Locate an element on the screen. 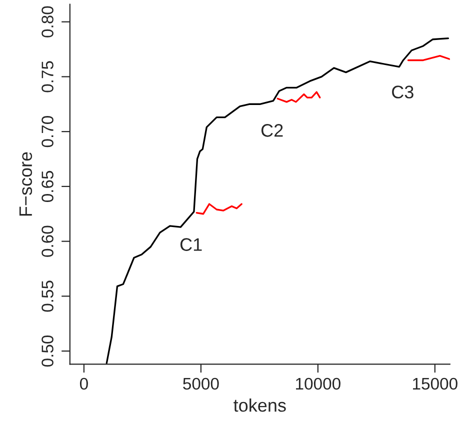 The image size is (460, 427). y-axis-title: F−score is located at coordinates (25, 184).